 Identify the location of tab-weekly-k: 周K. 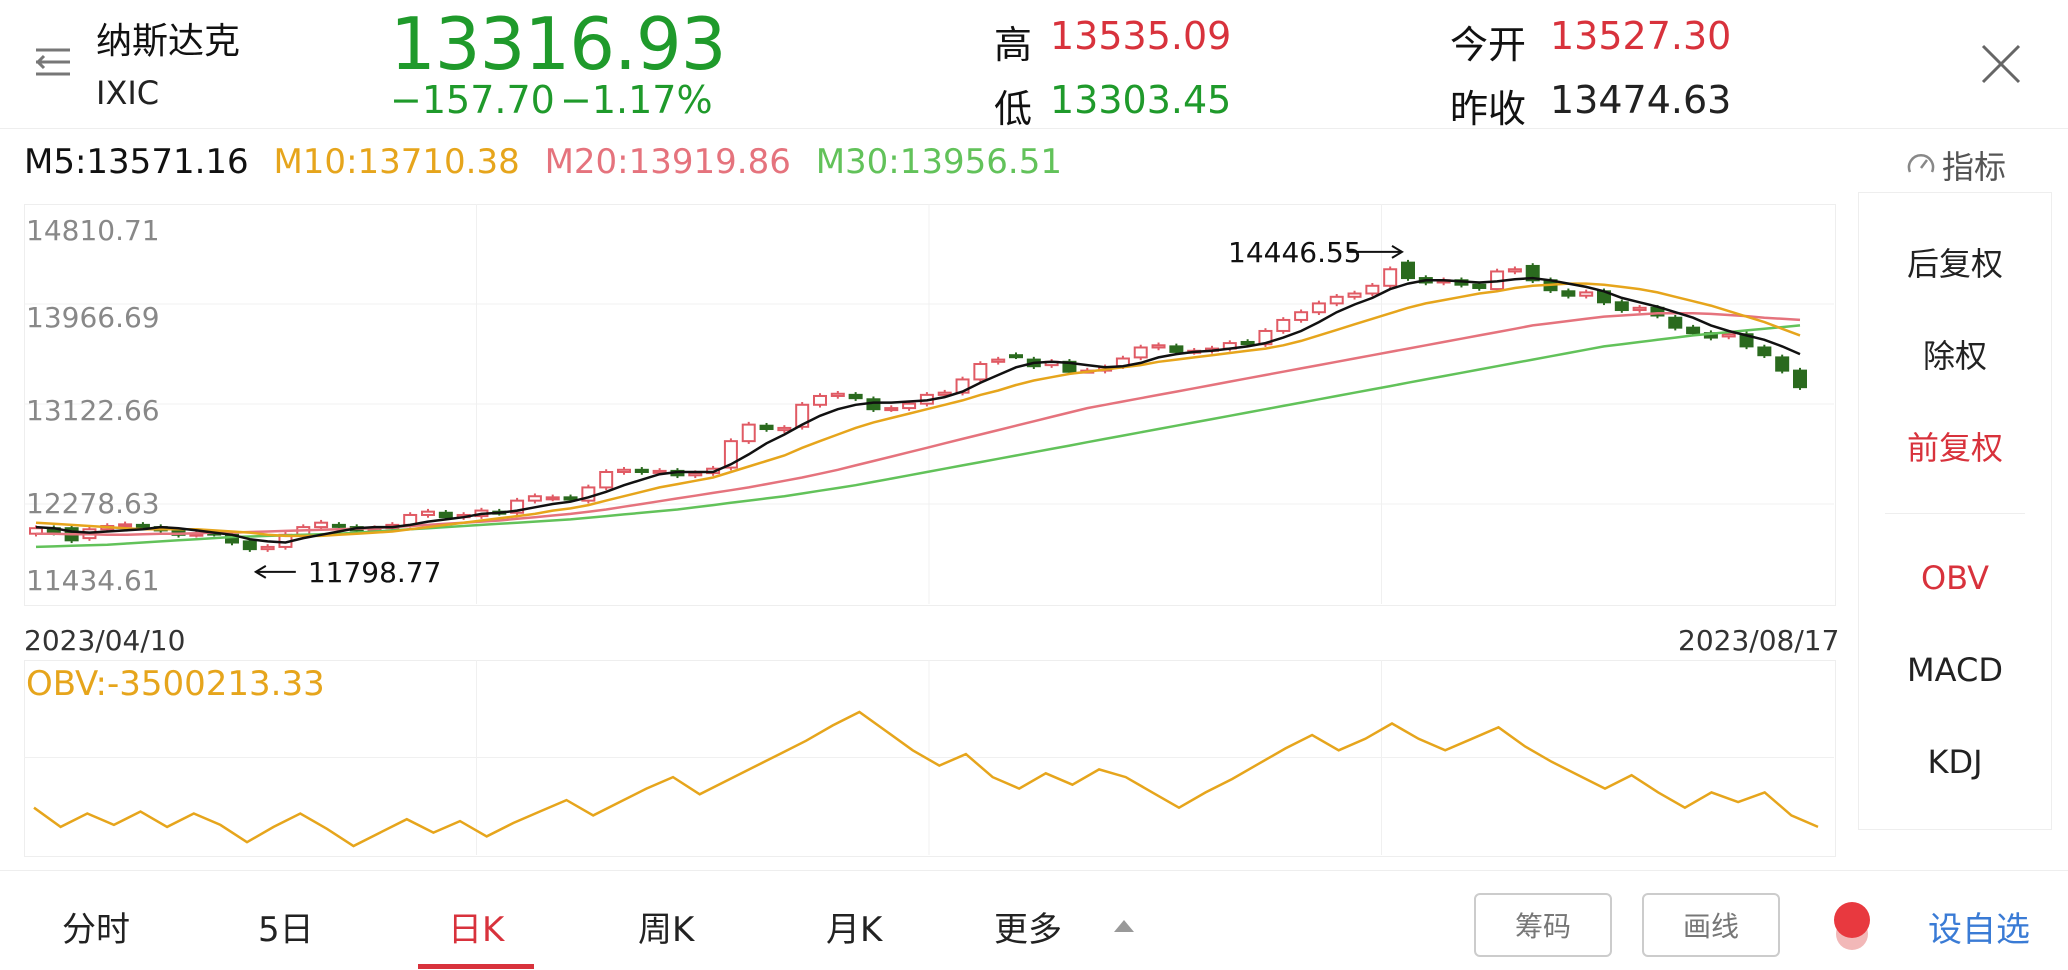
(666, 930).